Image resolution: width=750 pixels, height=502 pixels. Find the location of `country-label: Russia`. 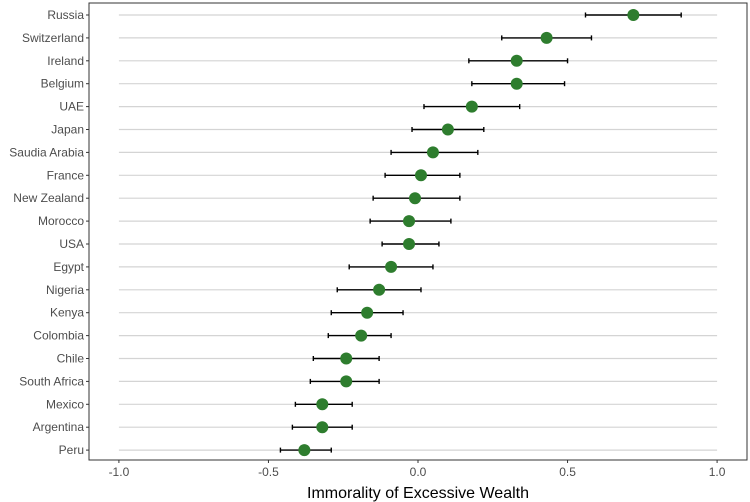

country-label: Russia is located at coordinates (65, 15).